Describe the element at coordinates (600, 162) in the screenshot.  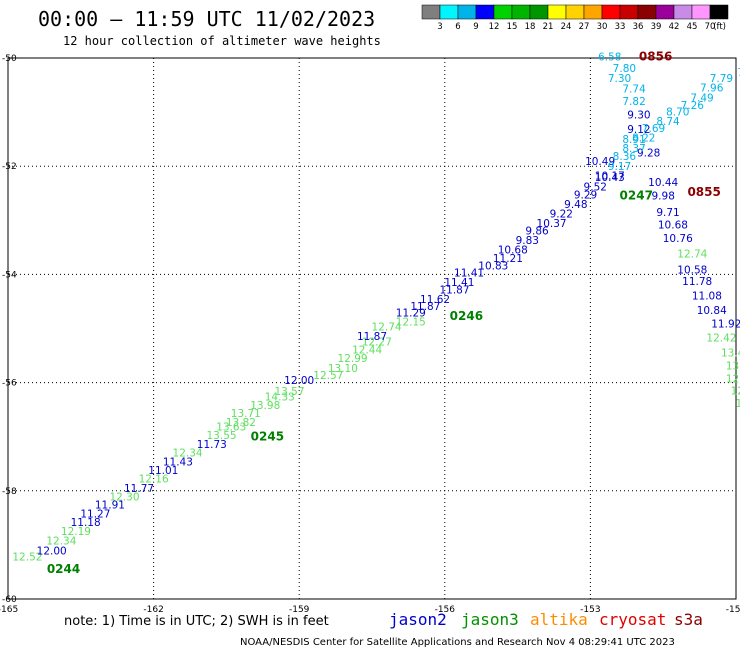
I see `swh-value: 10.49` at that location.